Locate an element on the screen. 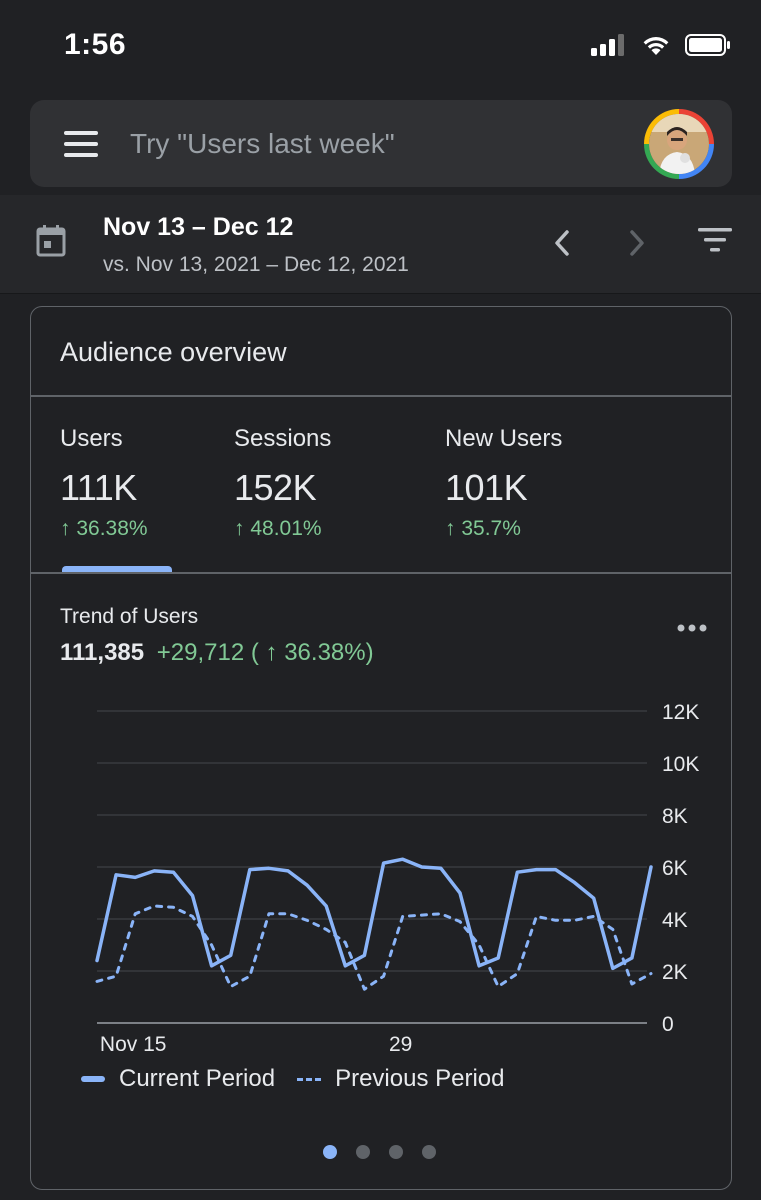 This screenshot has height=1200, width=761. series-line-current-period is located at coordinates (374, 914).